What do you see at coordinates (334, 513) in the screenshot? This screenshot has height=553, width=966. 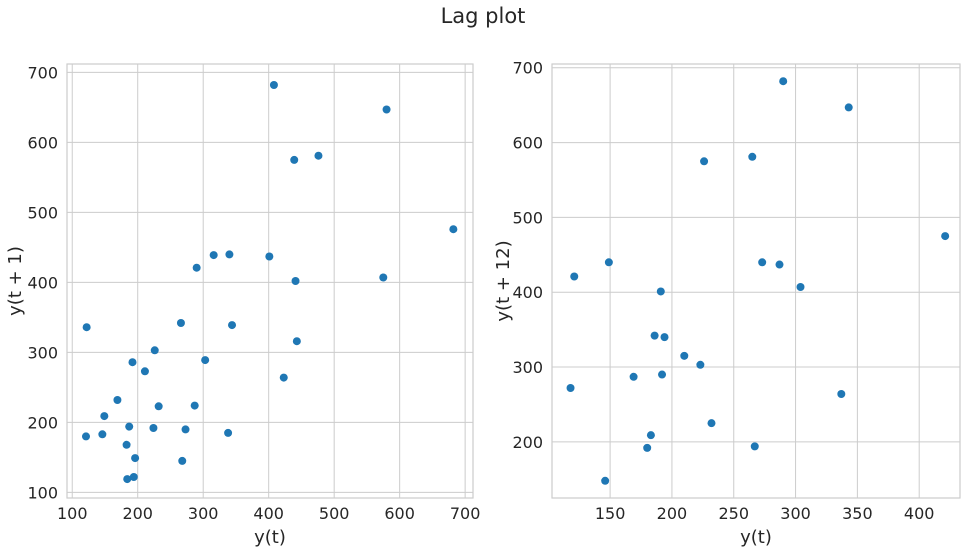 I see `x-tick-label: 500` at bounding box center [334, 513].